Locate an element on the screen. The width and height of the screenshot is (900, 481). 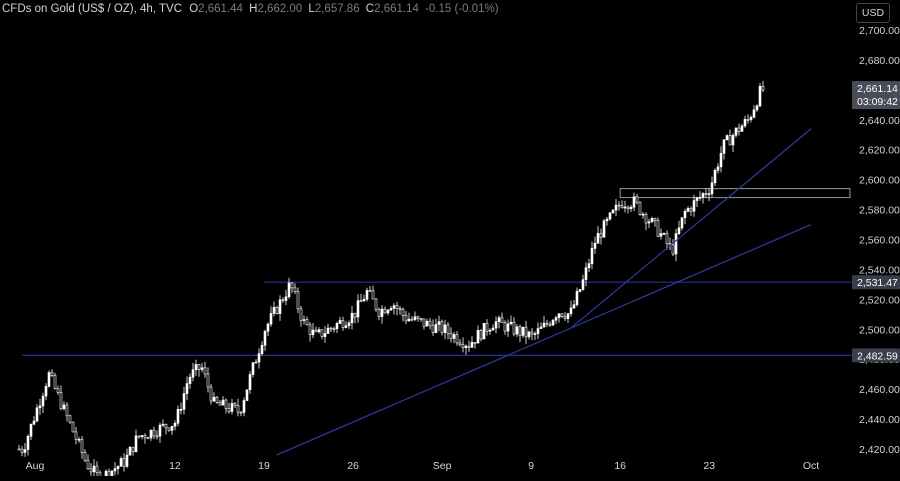
price-tick-label: 2,460.00 is located at coordinates (879, 390).